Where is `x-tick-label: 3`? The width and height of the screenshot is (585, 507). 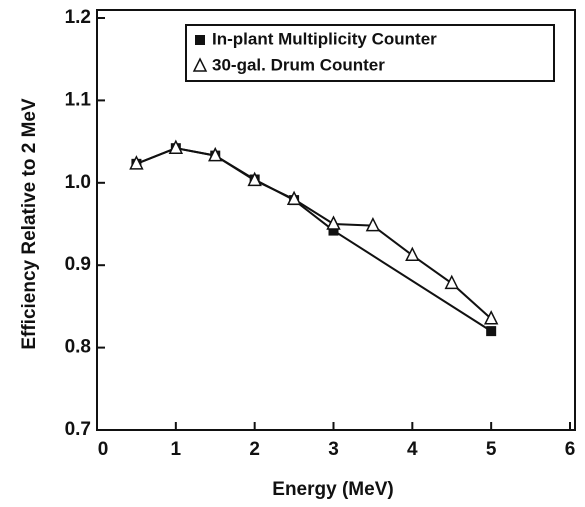 x-tick-label: 3 is located at coordinates (333, 449).